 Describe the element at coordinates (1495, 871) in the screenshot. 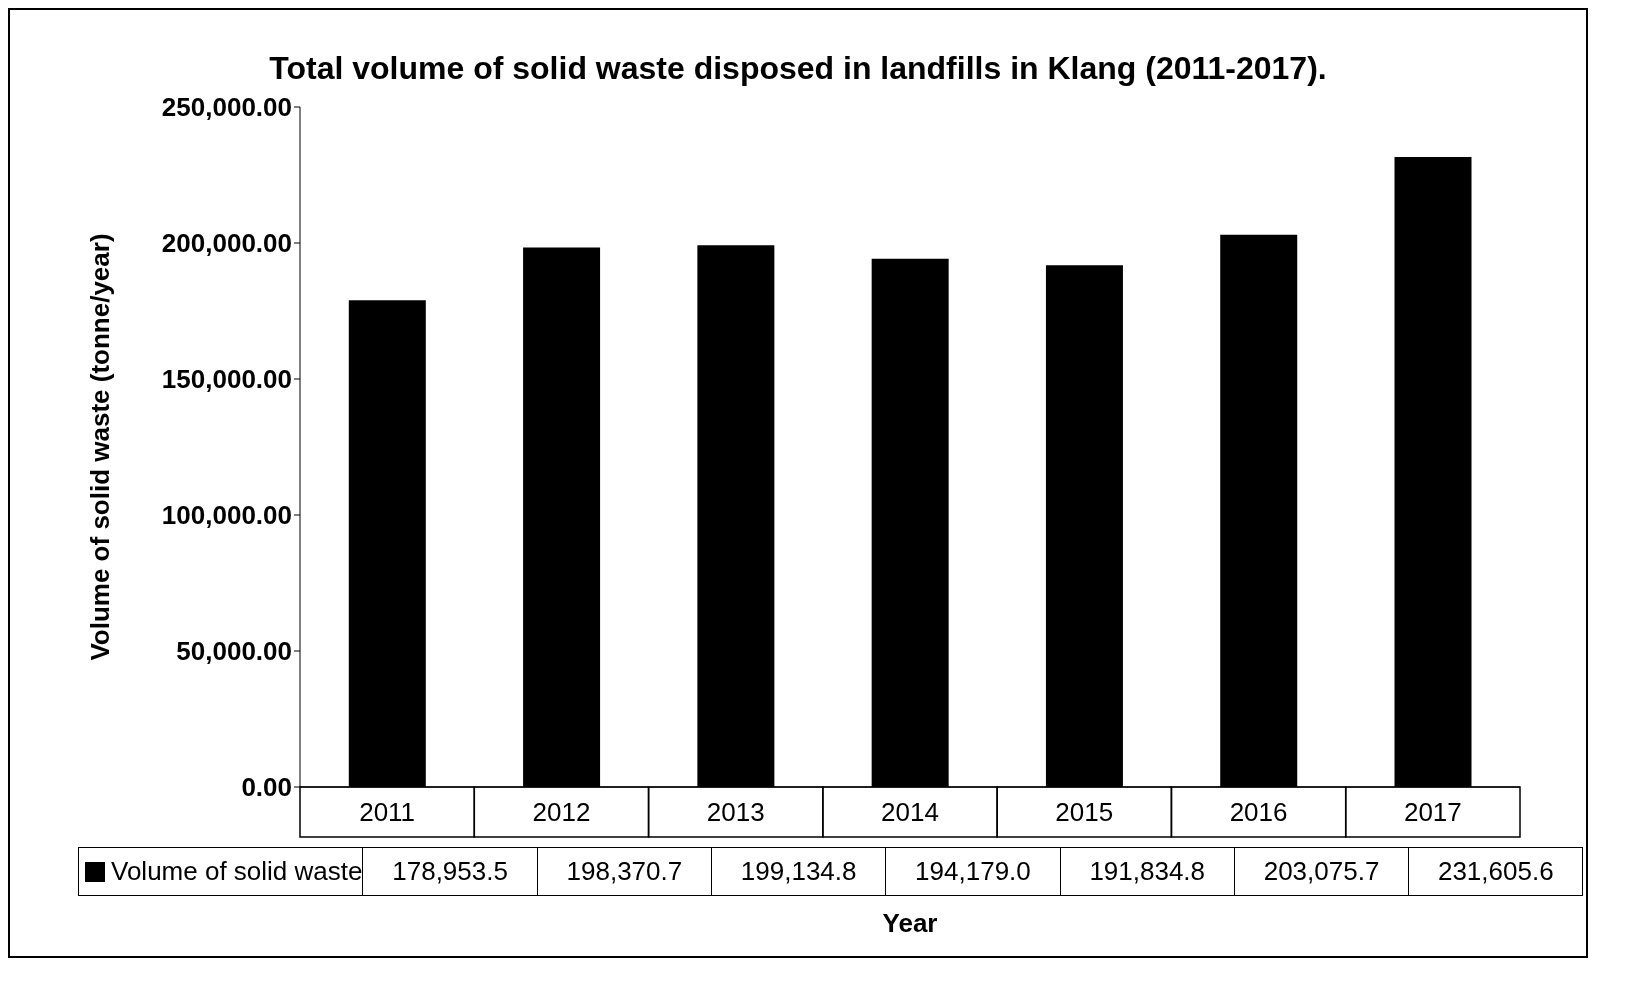

I see `data-label: 231,605.6` at that location.